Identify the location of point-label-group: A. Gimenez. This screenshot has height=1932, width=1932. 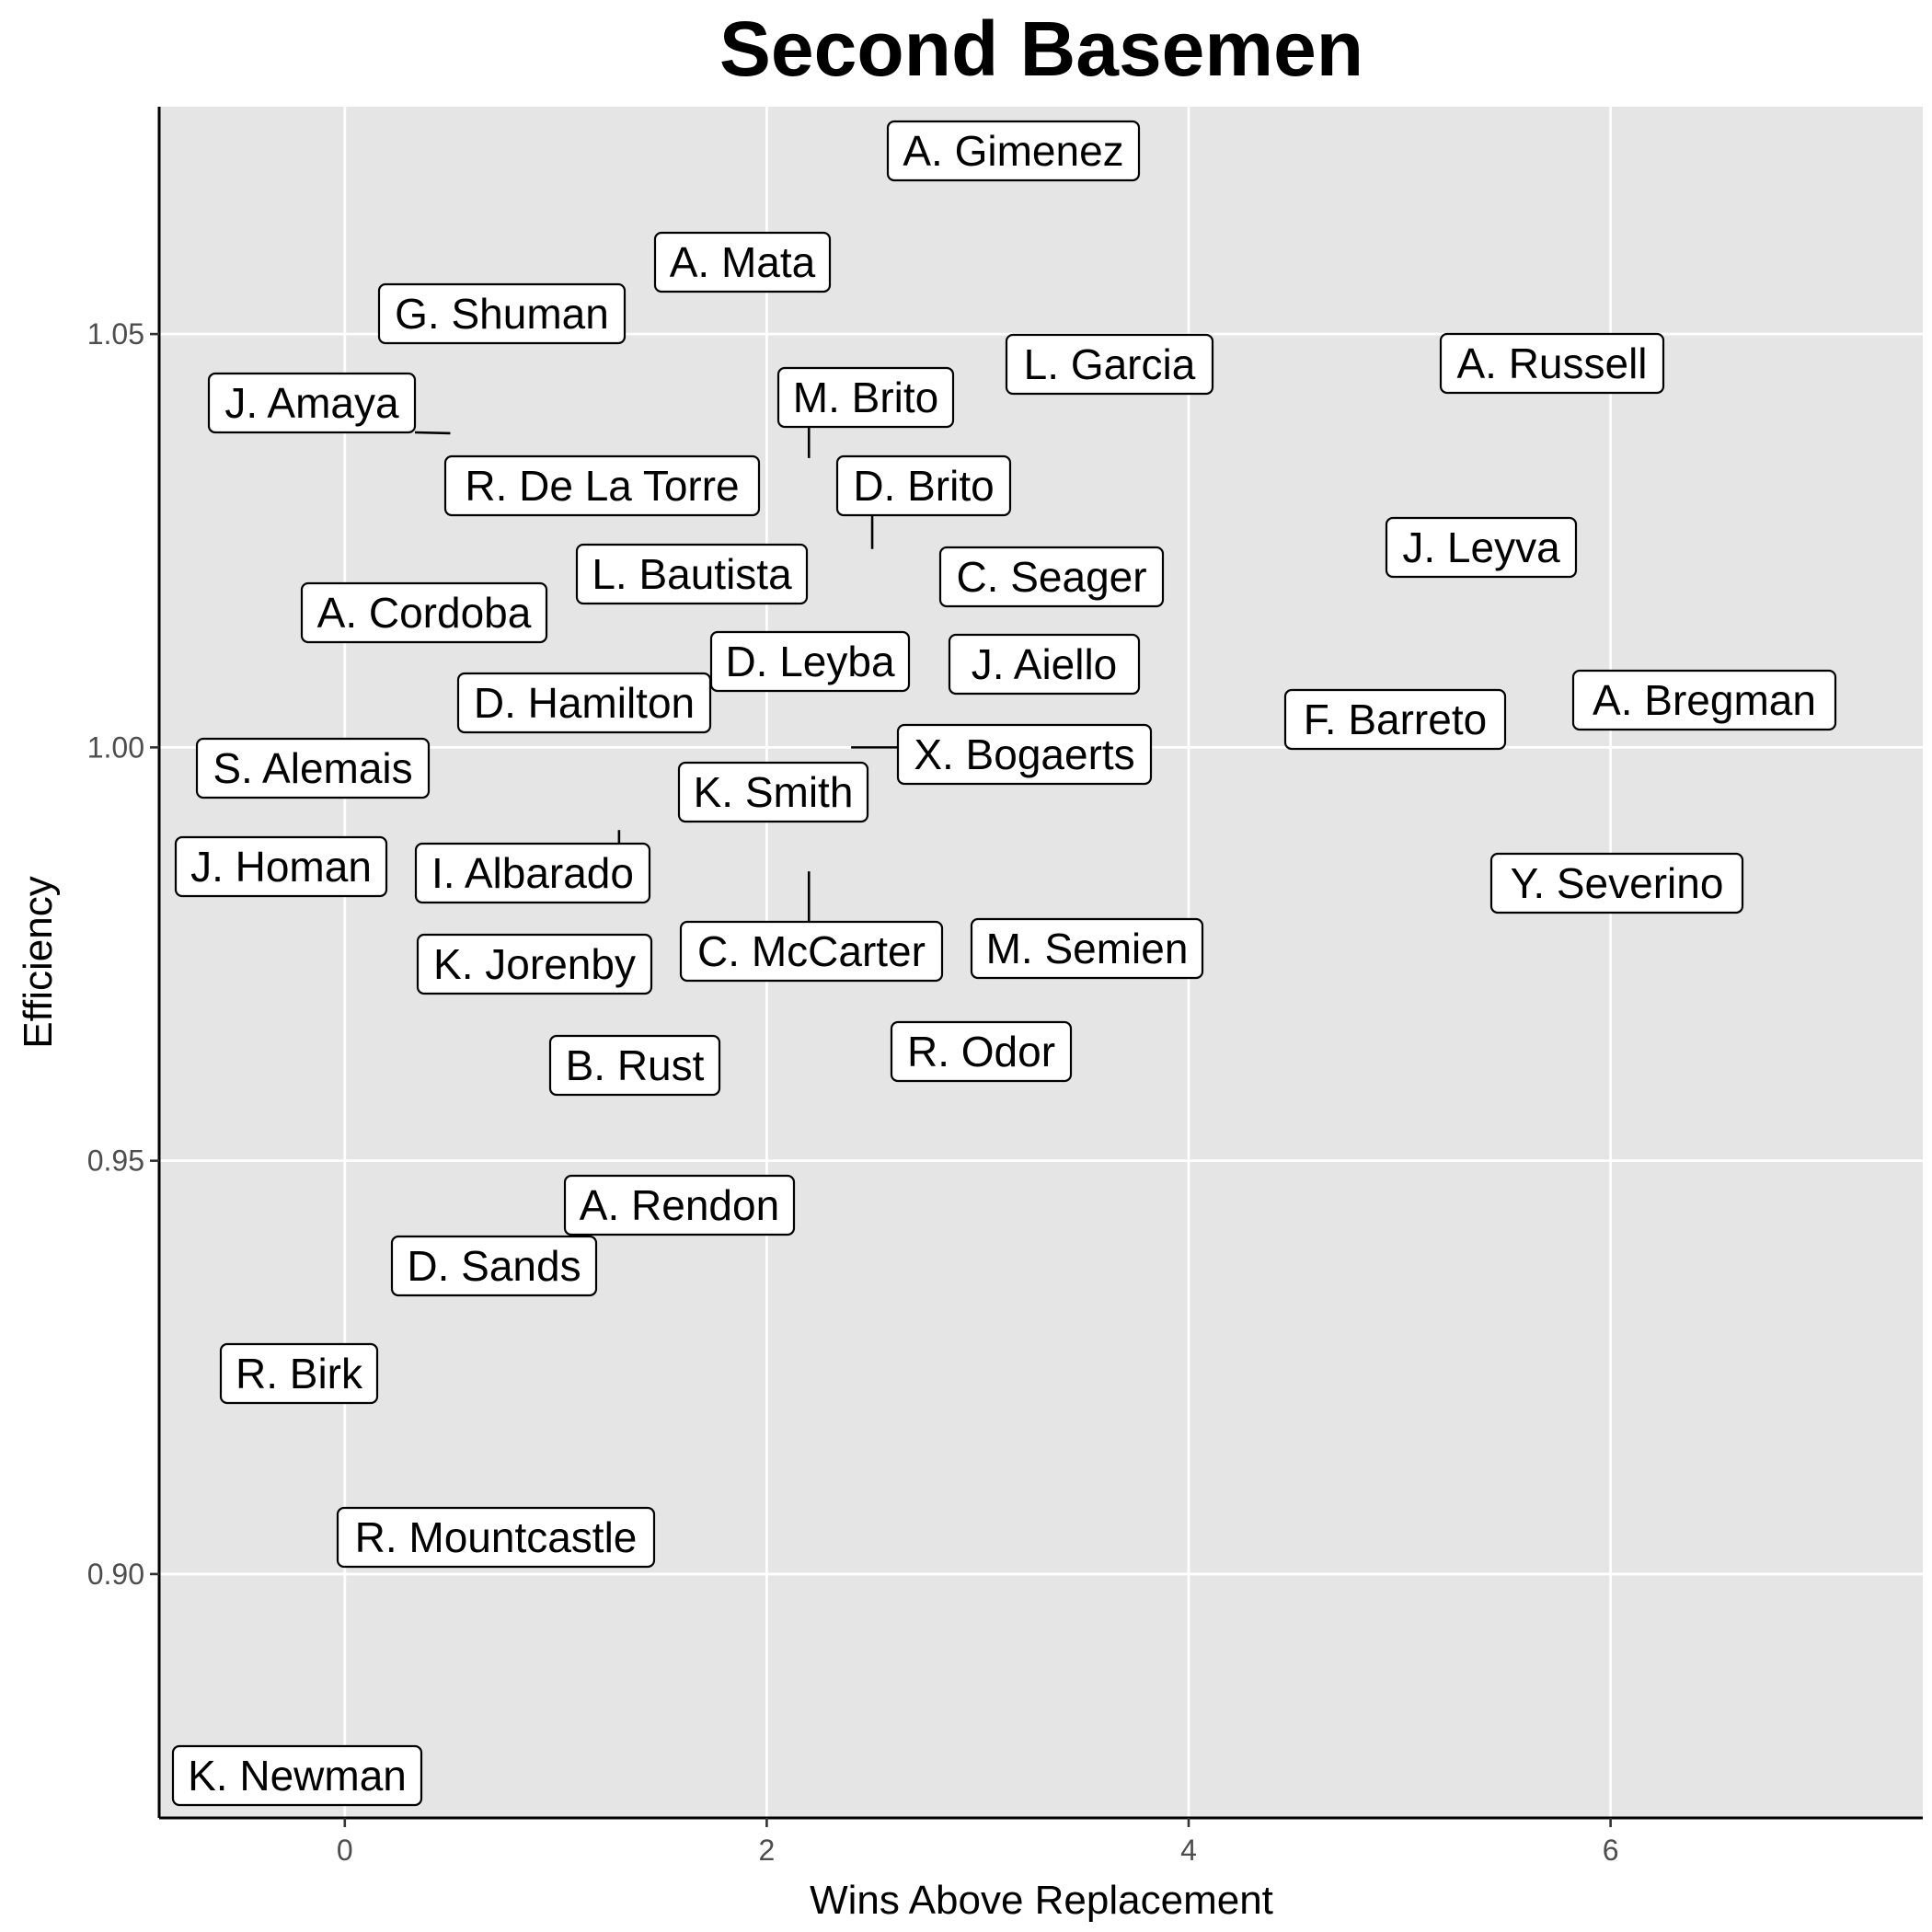
(1014, 151).